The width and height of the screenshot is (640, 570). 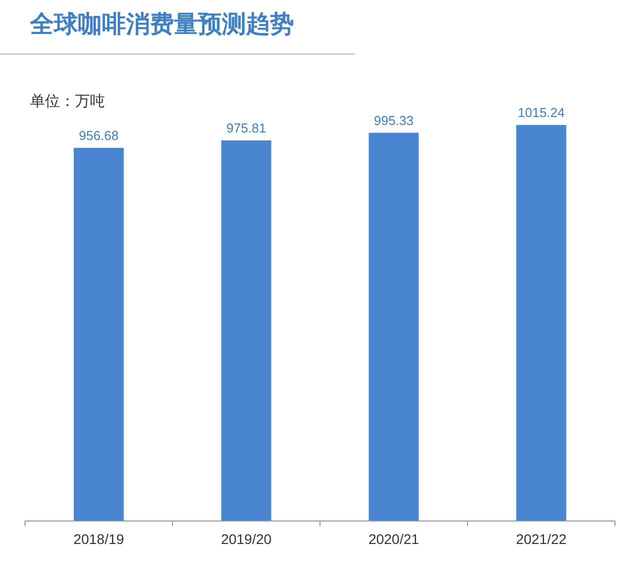 I want to click on data-label: 995.33, so click(x=394, y=120).